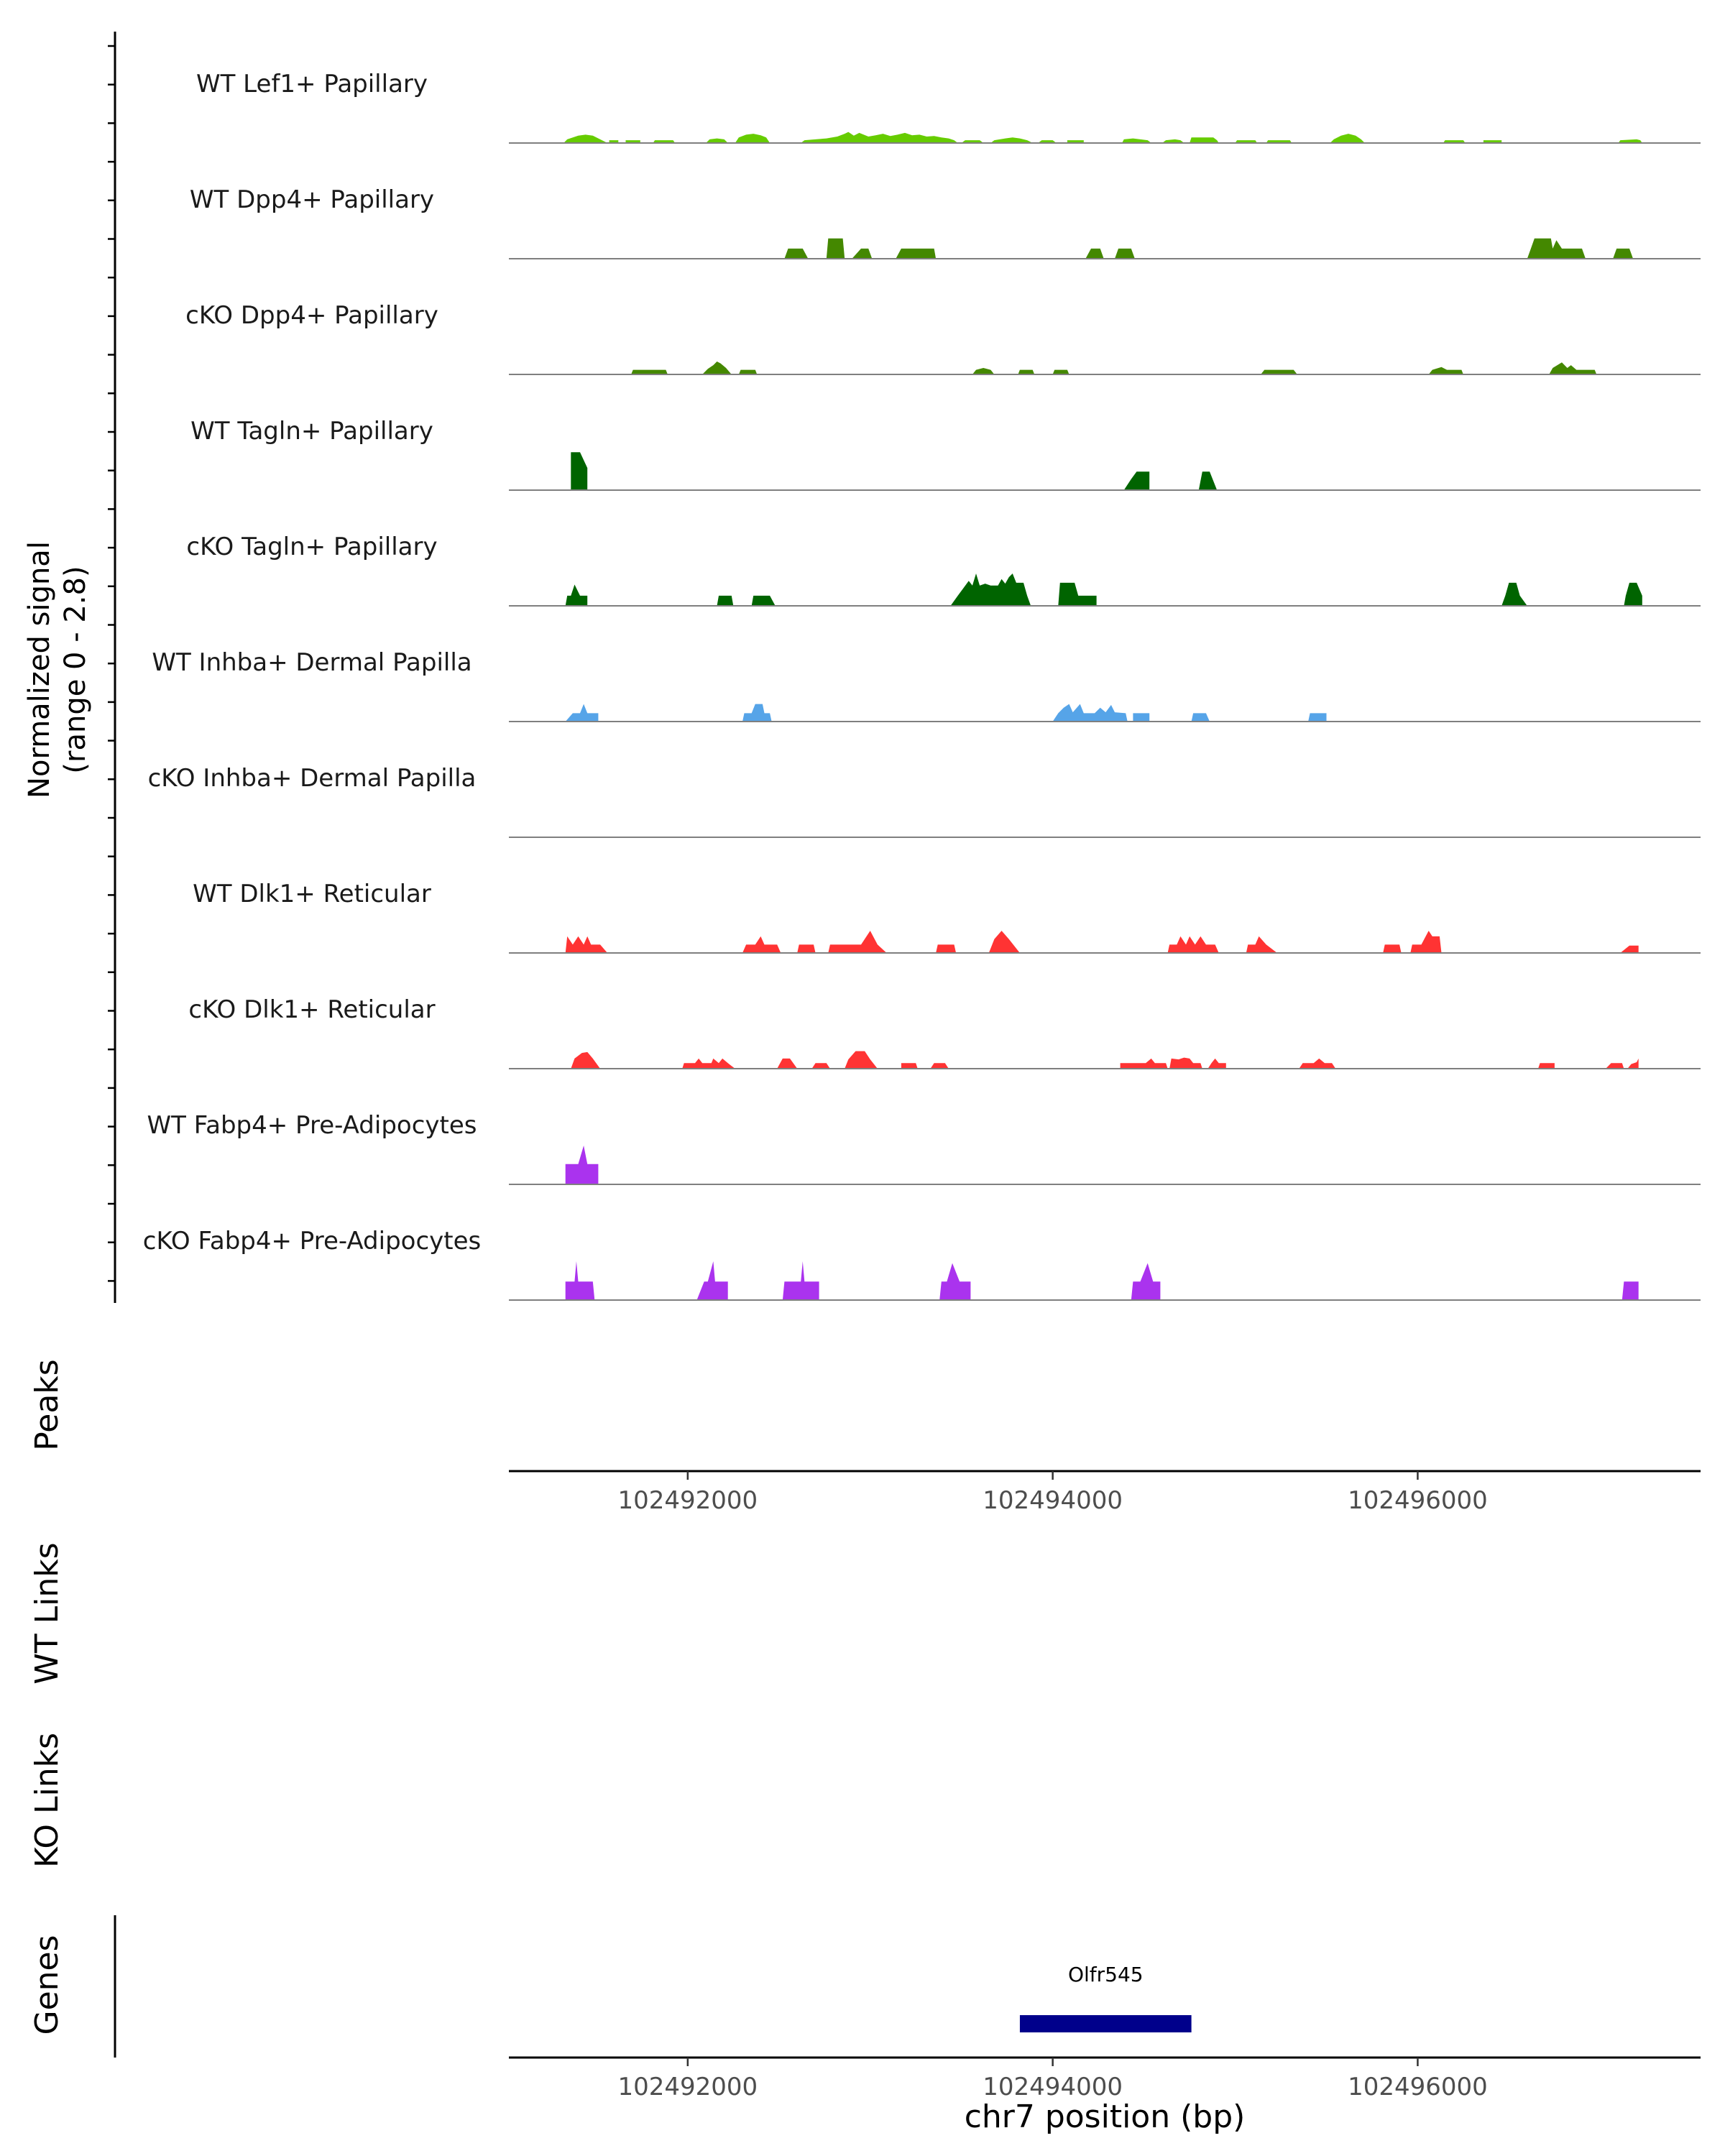 The height and width of the screenshot is (2156, 1725). I want to click on track: WT Inhba+ Dermal Papilla, so click(926, 685).